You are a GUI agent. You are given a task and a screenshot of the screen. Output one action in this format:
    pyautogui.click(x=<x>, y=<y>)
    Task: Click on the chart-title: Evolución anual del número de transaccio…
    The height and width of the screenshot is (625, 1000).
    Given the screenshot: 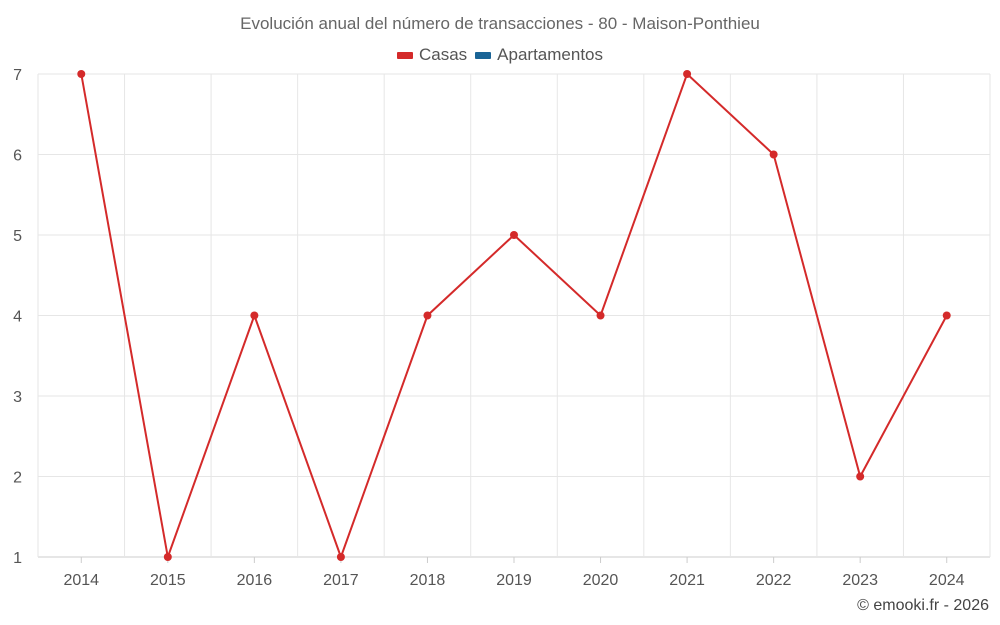 What is the action you would take?
    pyautogui.click(x=500, y=23)
    